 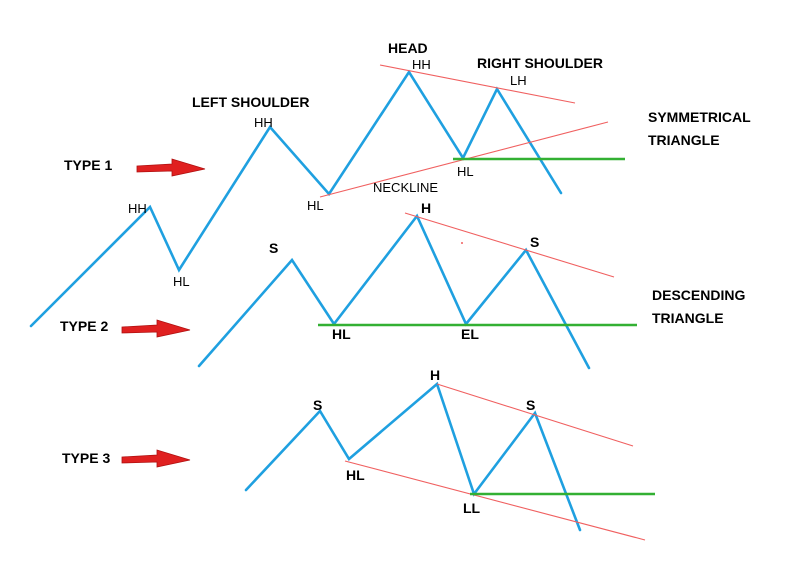 I want to click on right-shoulder-label: RIGHT SHOULDER, so click(x=540, y=63).